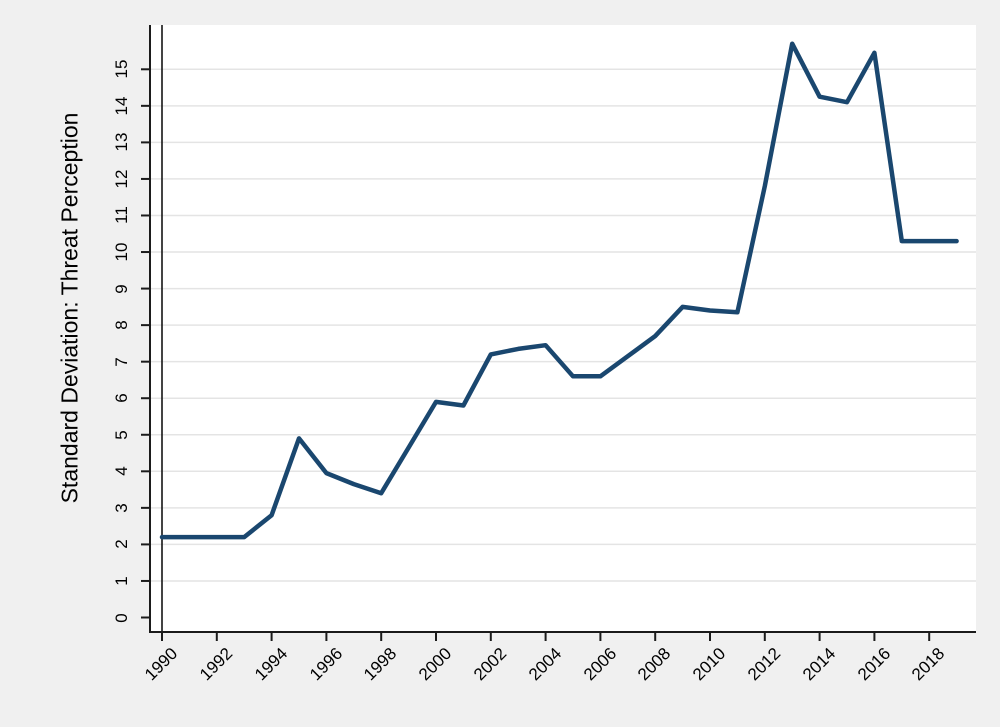 Image resolution: width=1000 pixels, height=727 pixels. I want to click on y-tick-label: 9, so click(121, 288).